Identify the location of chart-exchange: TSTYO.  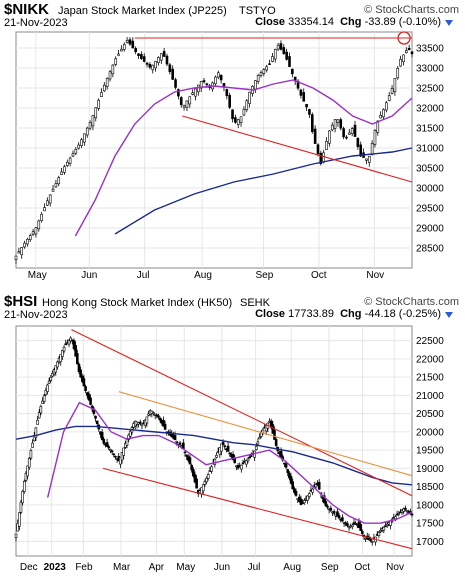
(257, 11).